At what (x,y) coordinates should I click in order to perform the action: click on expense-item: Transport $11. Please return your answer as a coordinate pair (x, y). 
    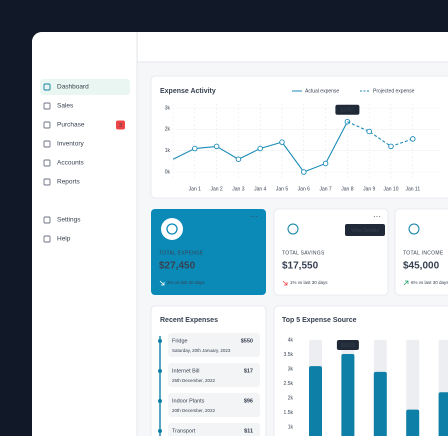
    Looking at the image, I should click on (209, 429).